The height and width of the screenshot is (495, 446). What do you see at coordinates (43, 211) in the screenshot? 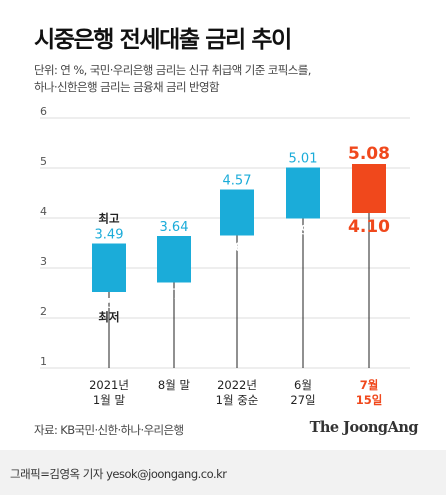
I see `y-tick-label: 4` at bounding box center [43, 211].